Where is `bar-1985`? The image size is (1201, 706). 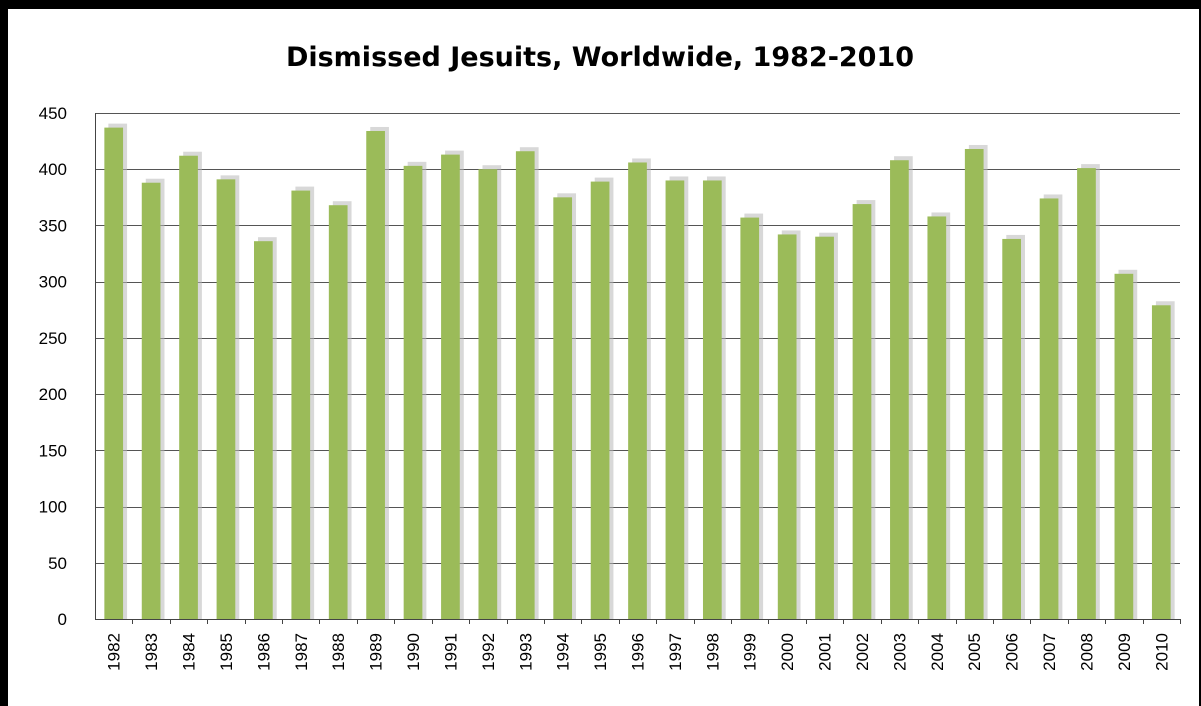
bar-1985 is located at coordinates (226, 399).